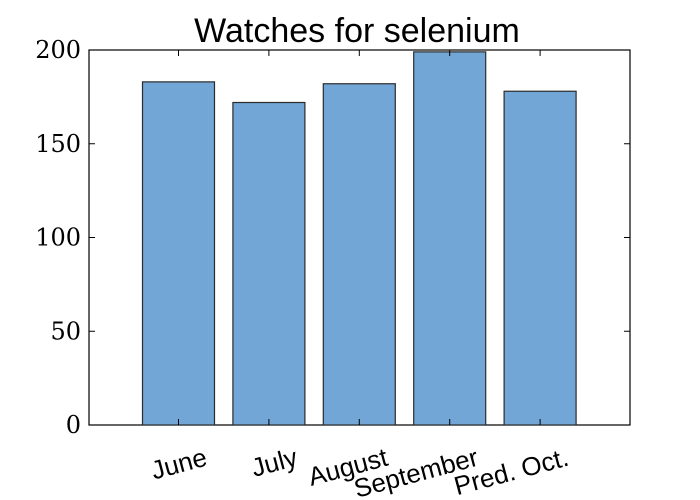 The image size is (700, 500). I want to click on bar-june, so click(178, 253).